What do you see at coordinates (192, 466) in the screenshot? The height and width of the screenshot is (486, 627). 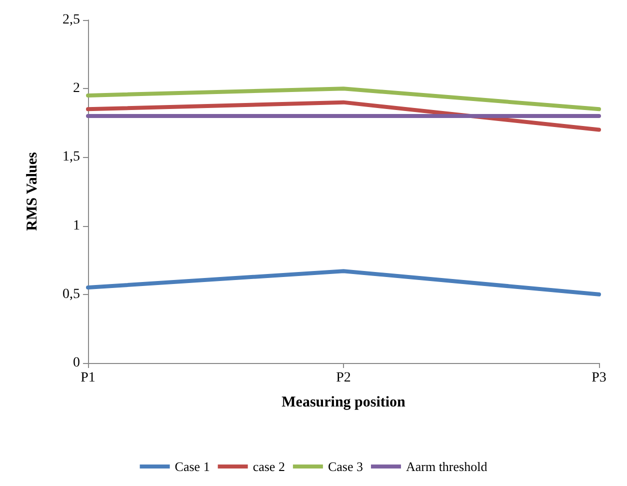 I see `legend-label: Case 1` at bounding box center [192, 466].